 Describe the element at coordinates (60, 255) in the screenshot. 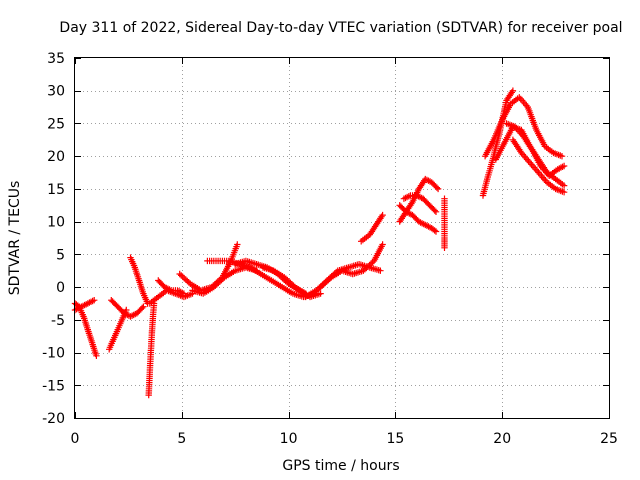

I see `y-tick-label: 5` at that location.